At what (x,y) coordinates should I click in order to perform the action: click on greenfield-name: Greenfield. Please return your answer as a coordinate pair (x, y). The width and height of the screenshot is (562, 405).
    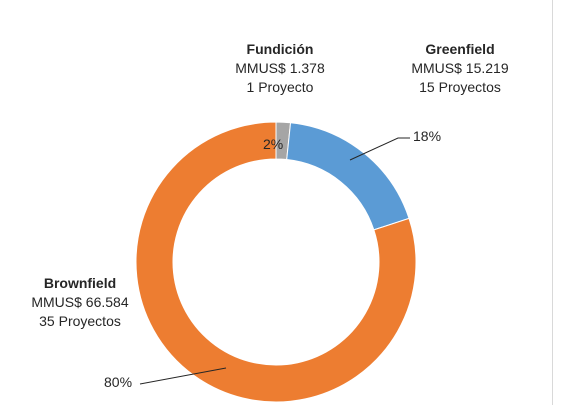
    Looking at the image, I should click on (460, 49).